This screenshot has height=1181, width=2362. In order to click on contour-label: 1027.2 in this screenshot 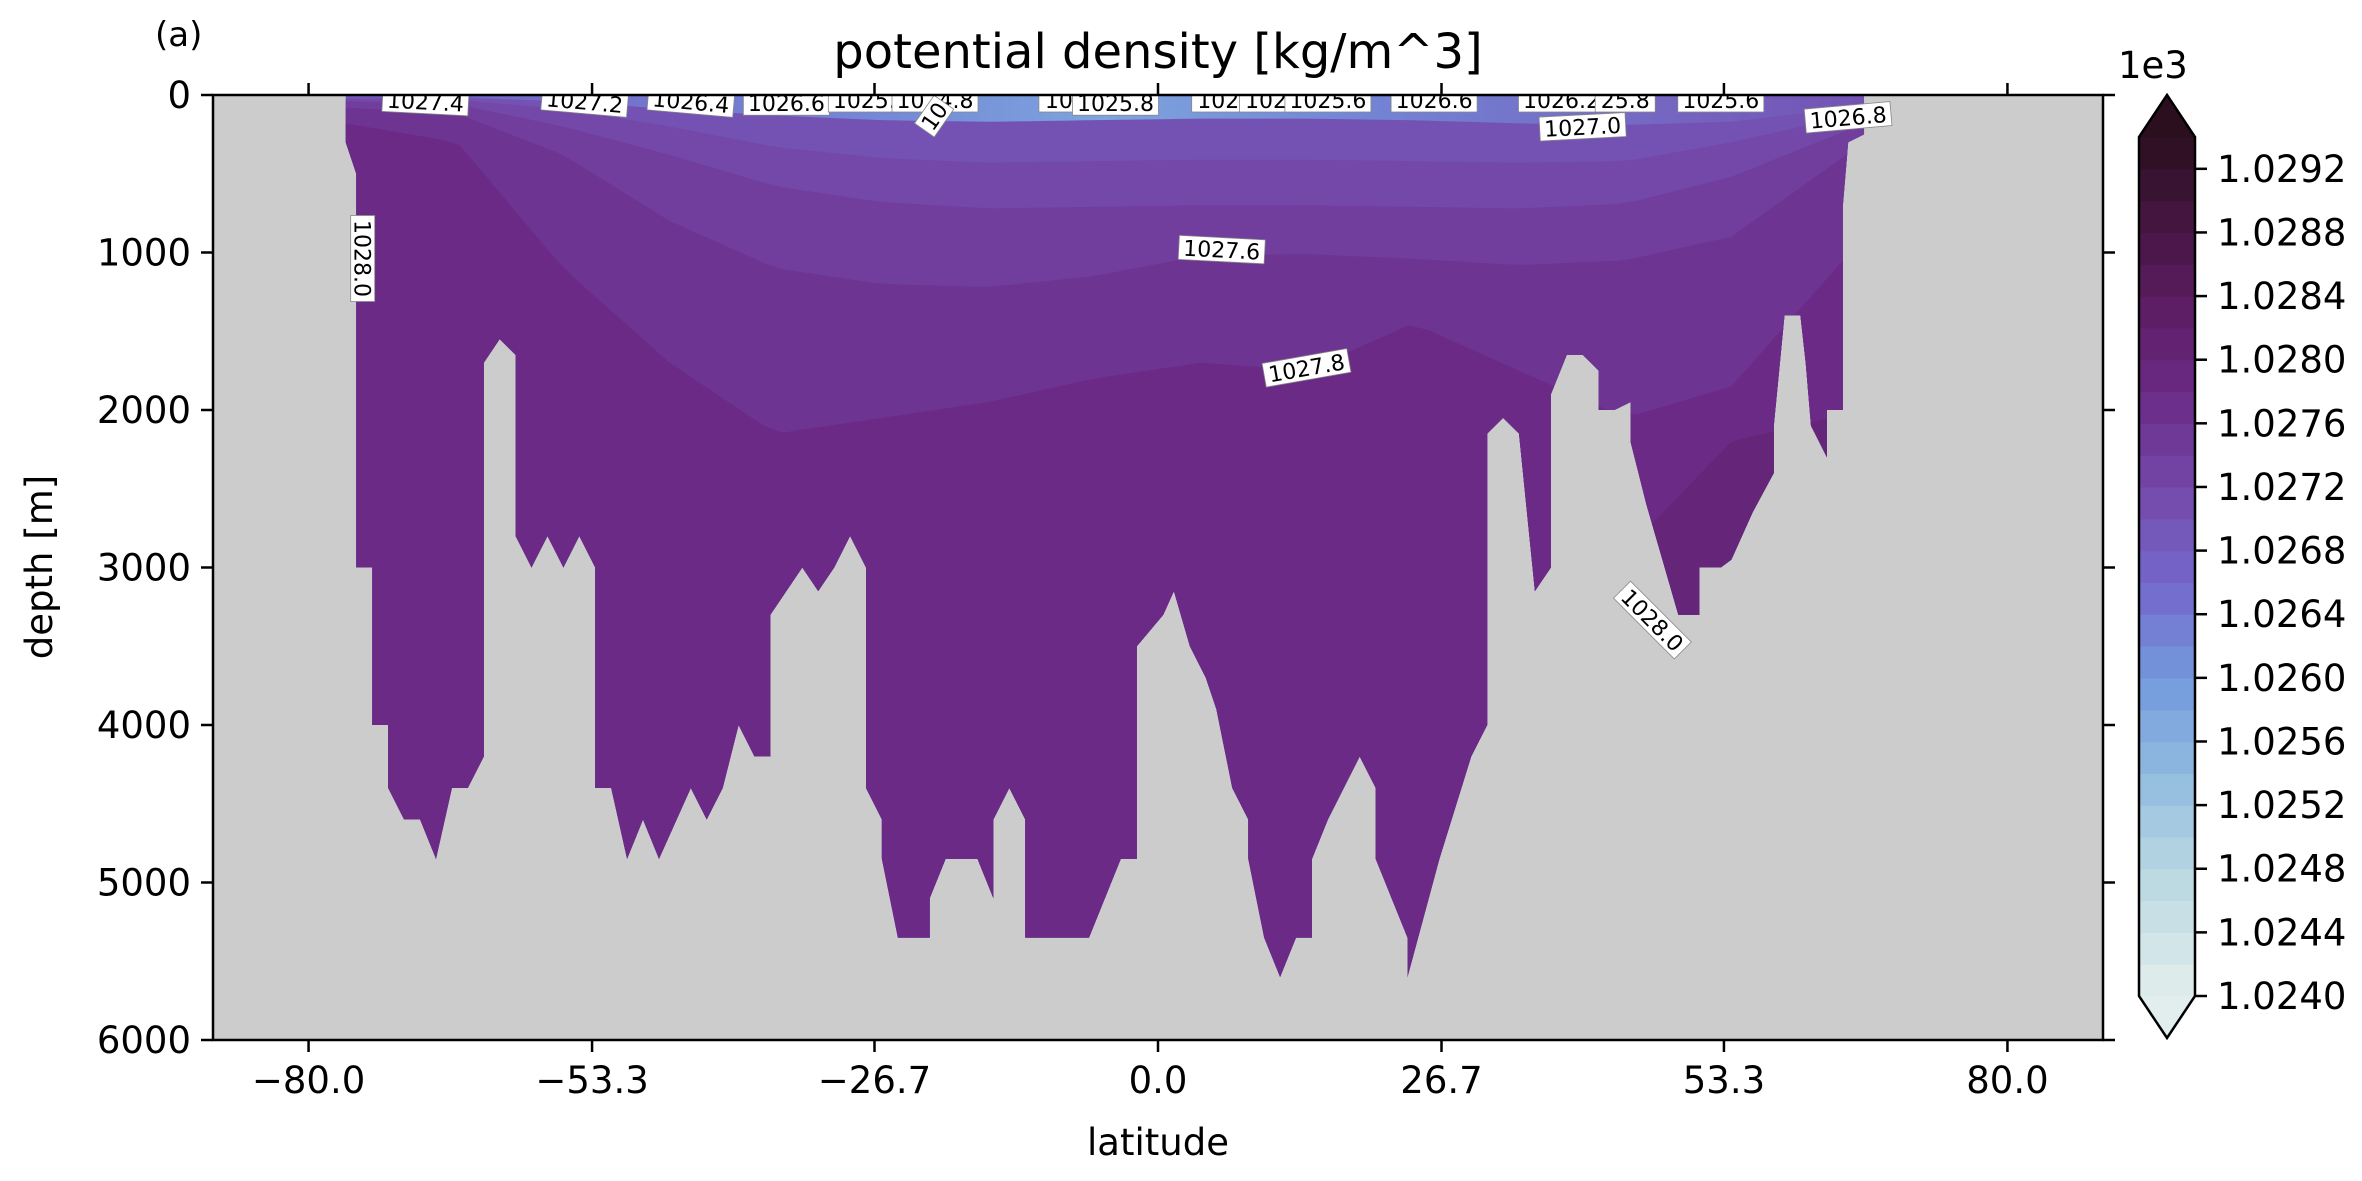, I will do `click(585, 103)`.